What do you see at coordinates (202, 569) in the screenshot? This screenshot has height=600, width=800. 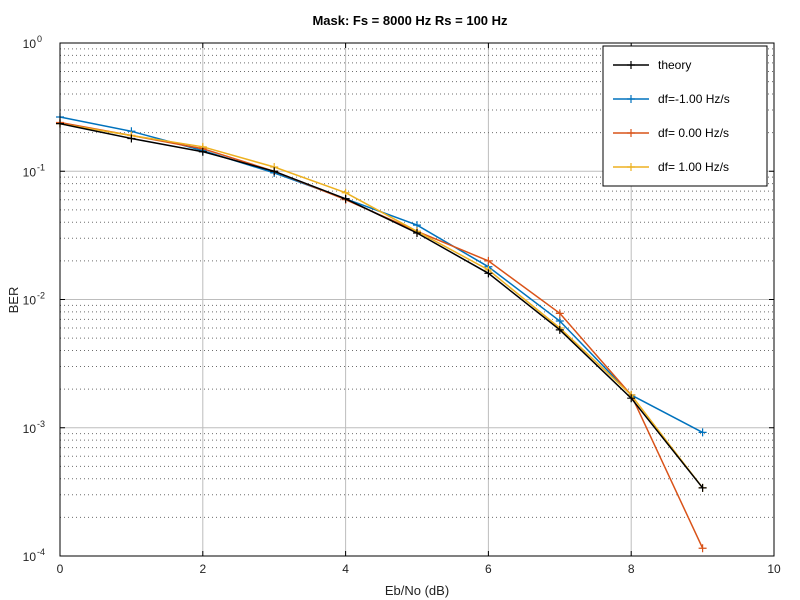 I see `x-tick-label: 2` at bounding box center [202, 569].